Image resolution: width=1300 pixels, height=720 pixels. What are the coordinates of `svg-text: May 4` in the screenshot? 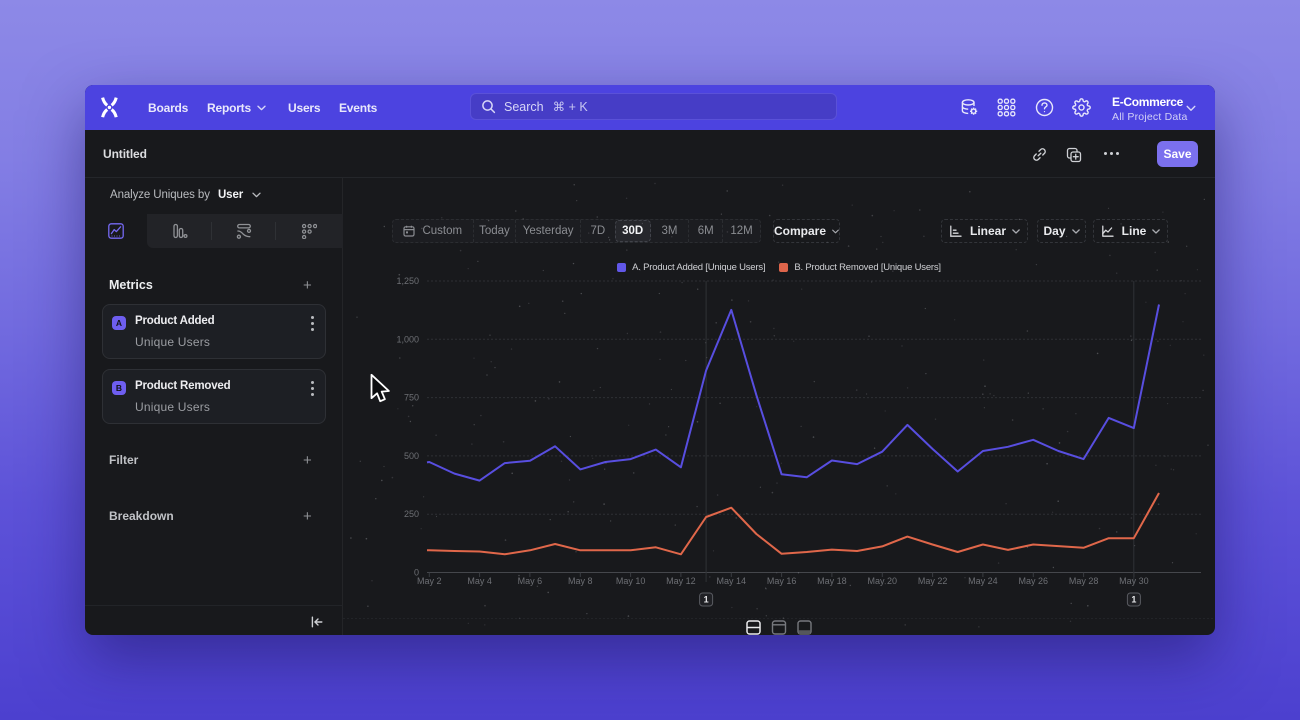 It's located at (479, 581).